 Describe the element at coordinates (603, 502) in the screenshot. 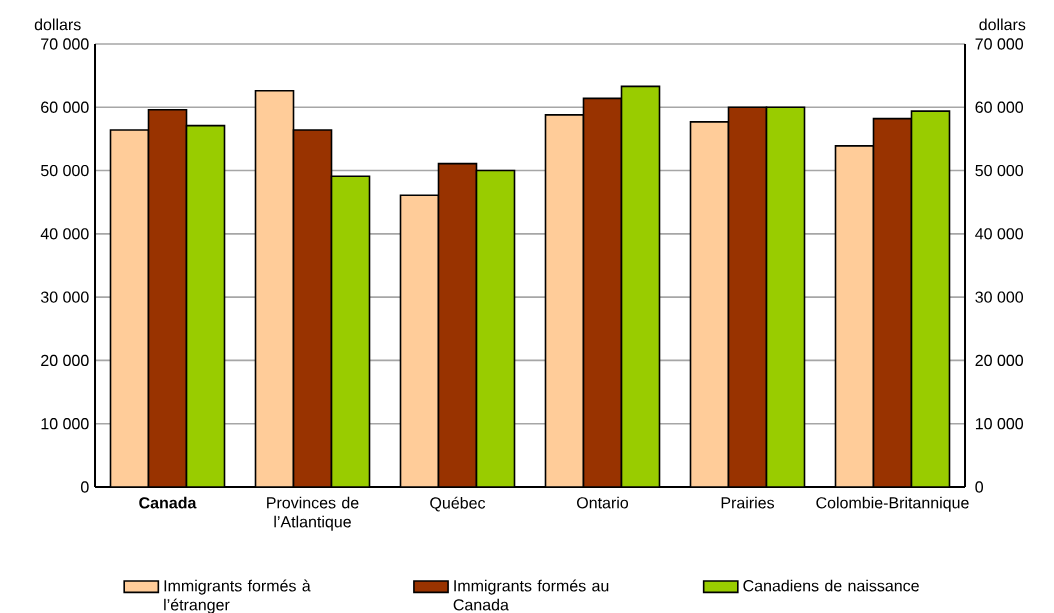

I see `x-tick-label: Ontario` at that location.